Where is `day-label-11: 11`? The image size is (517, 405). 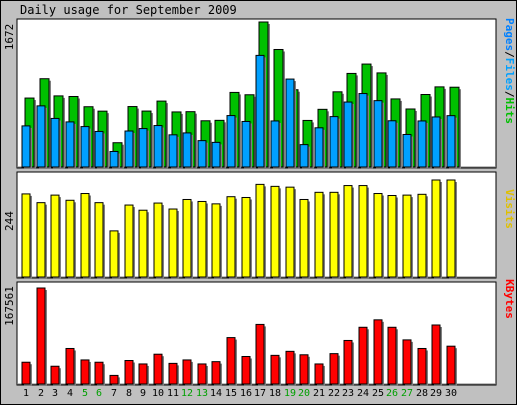 day-label-11: 11 is located at coordinates (173, 393).